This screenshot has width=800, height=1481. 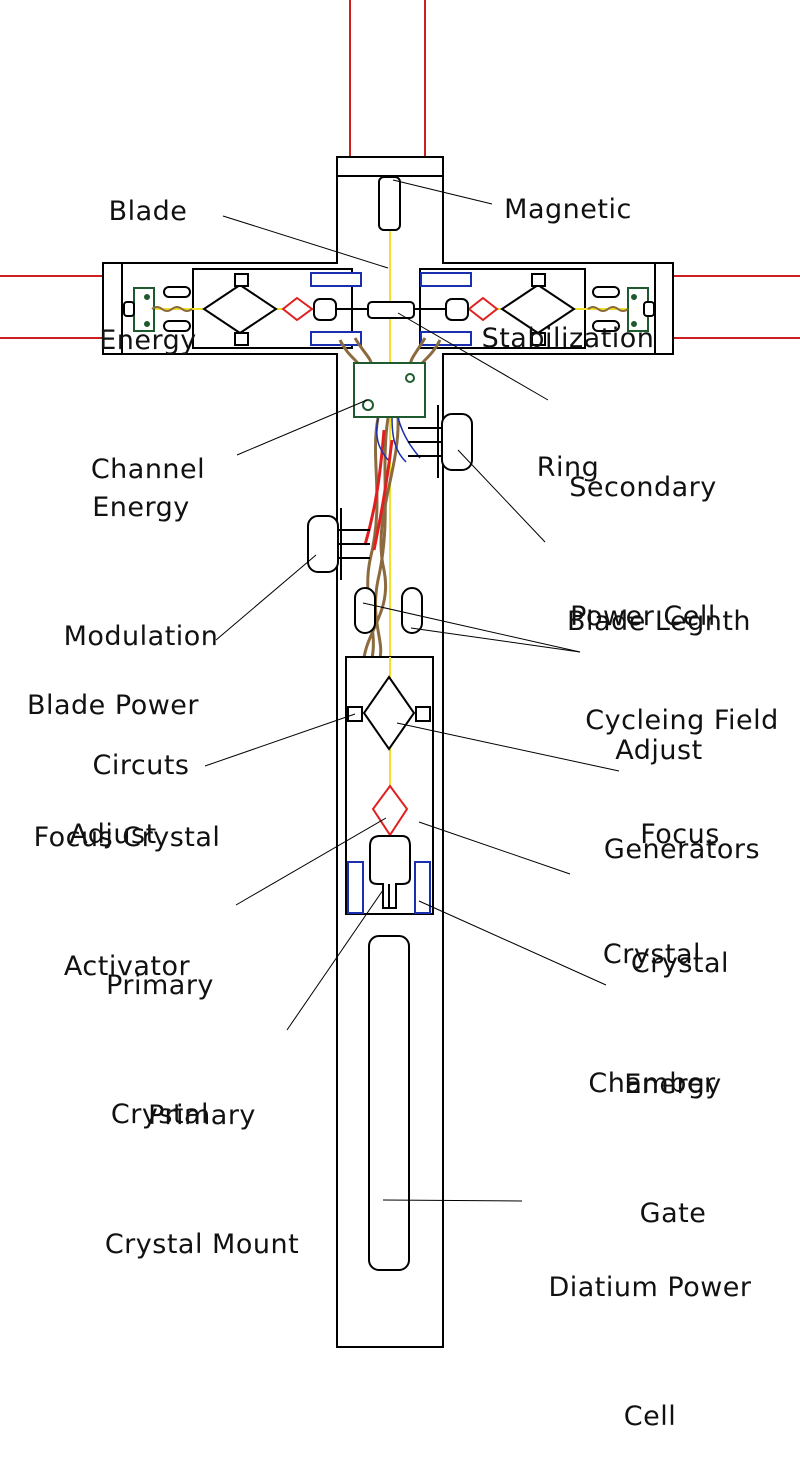 What do you see at coordinates (483, 309) in the screenshot?
I see `right-crystal` at bounding box center [483, 309].